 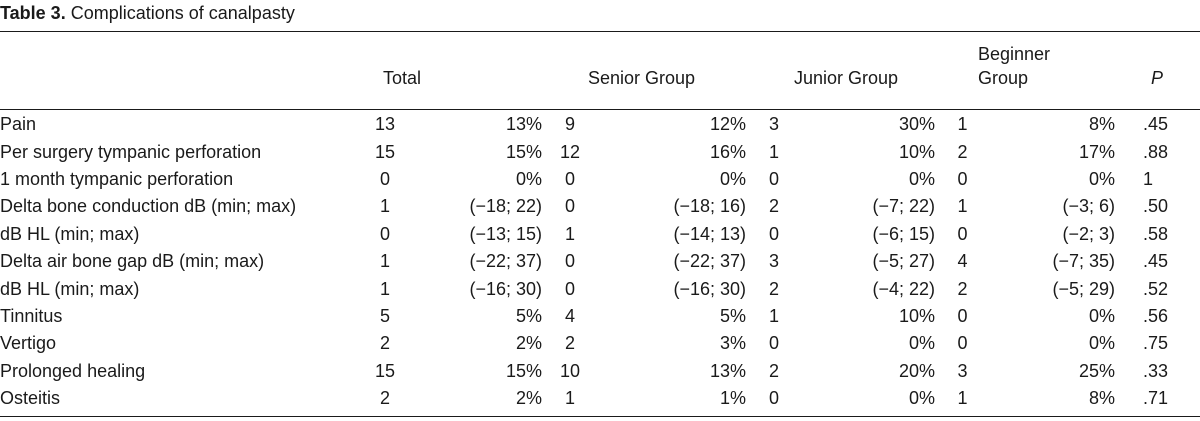 What do you see at coordinates (732, 398) in the screenshot?
I see `senior-percent: 1%` at bounding box center [732, 398].